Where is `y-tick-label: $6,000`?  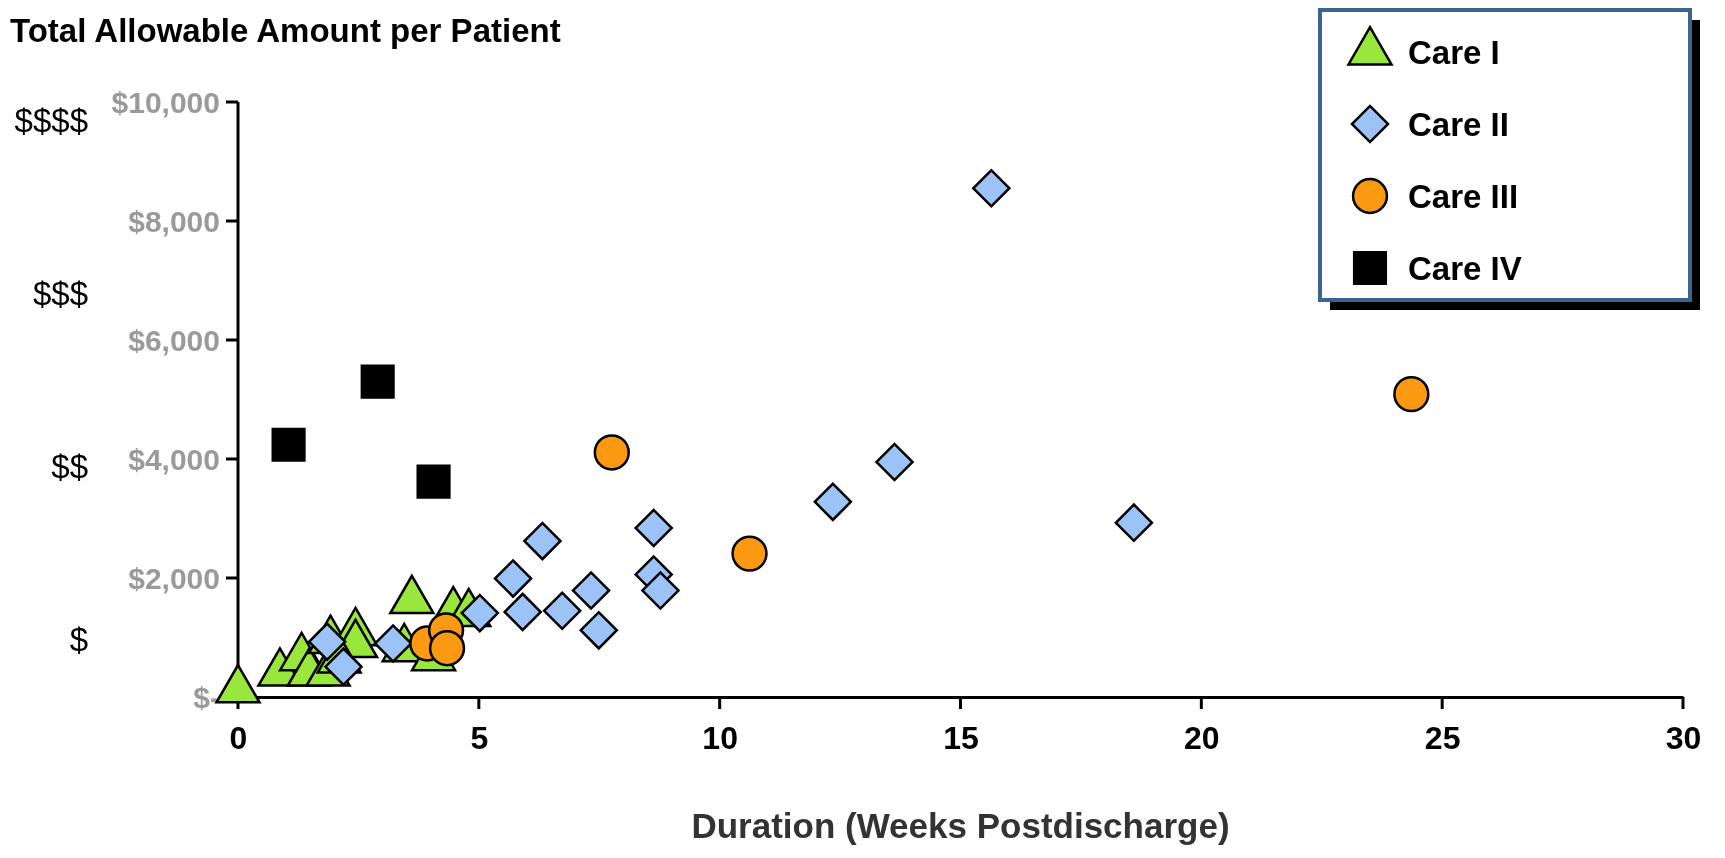 y-tick-label: $6,000 is located at coordinates (174, 340).